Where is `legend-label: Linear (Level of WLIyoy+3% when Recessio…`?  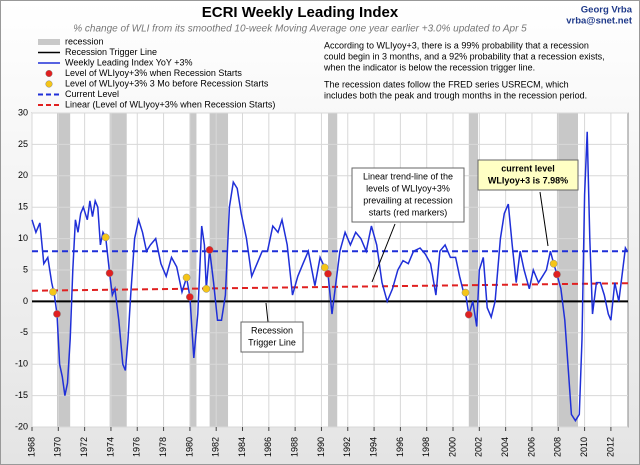 legend-label: Linear (Level of WLIyoy+3% when Recessio… is located at coordinates (170, 104).